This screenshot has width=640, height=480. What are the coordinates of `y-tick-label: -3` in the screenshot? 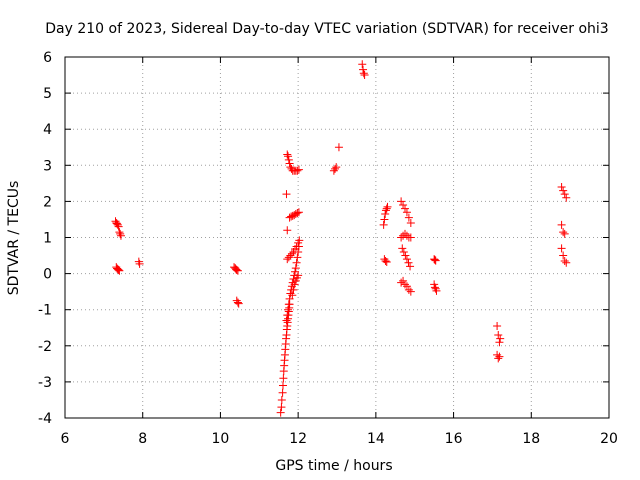 It's located at (45, 383).